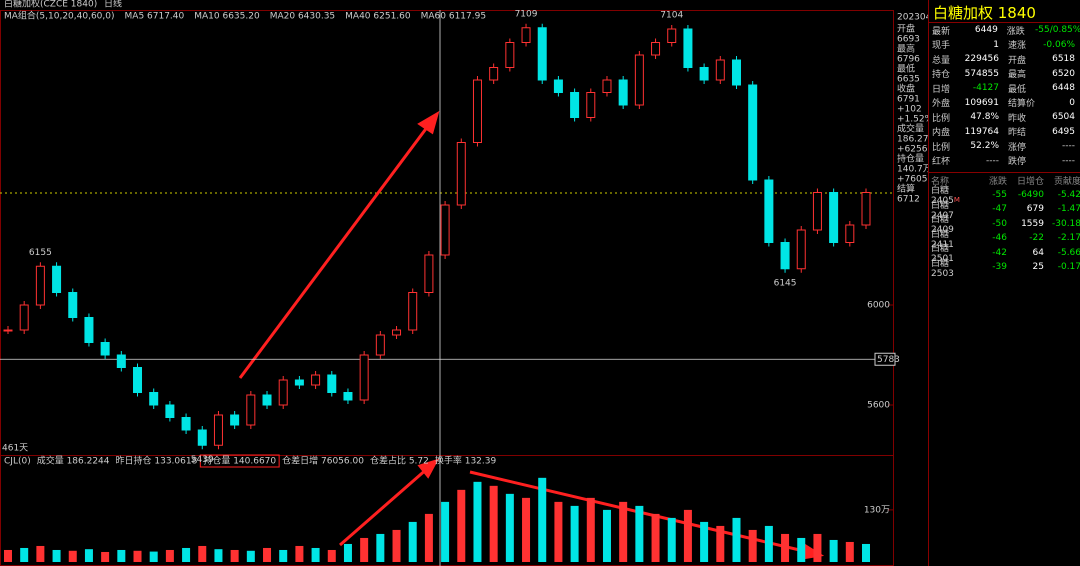  What do you see at coordinates (941, 162) in the screenshot?
I see `quote-label: 红杯` at bounding box center [941, 162].